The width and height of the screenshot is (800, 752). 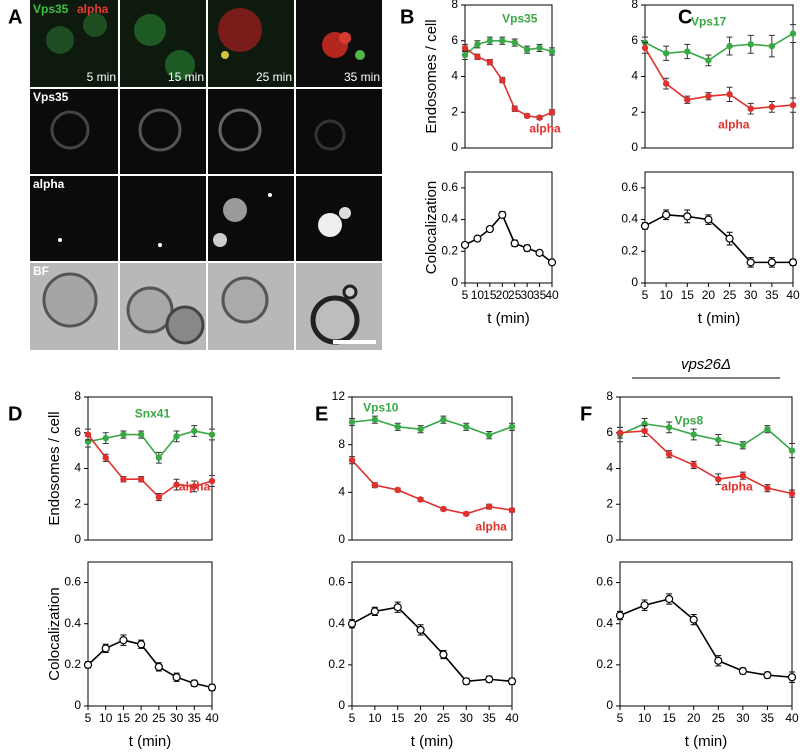 I want to click on x-tick-label: 20, so click(x=694, y=718).